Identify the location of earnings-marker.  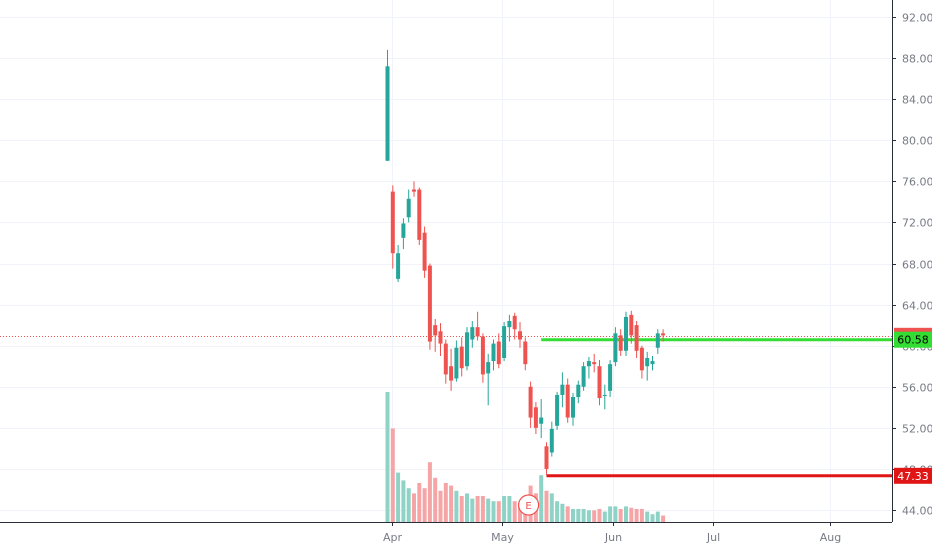
(528, 505).